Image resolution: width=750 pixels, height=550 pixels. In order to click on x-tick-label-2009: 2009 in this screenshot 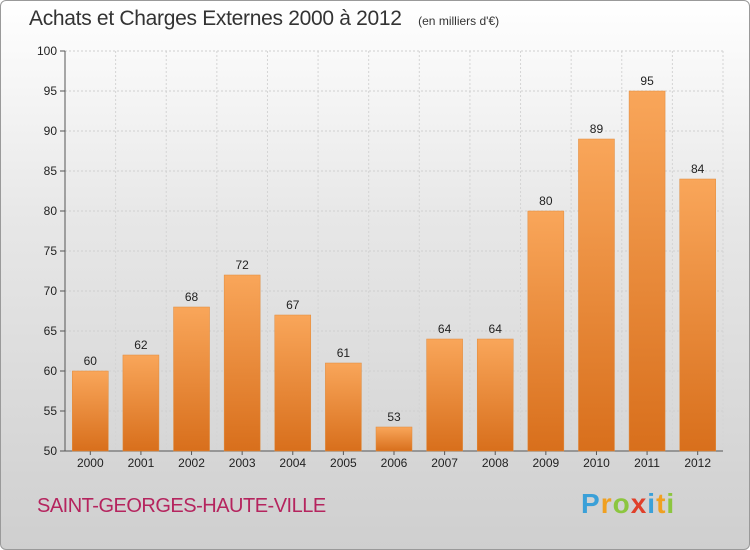, I will do `click(545, 463)`.